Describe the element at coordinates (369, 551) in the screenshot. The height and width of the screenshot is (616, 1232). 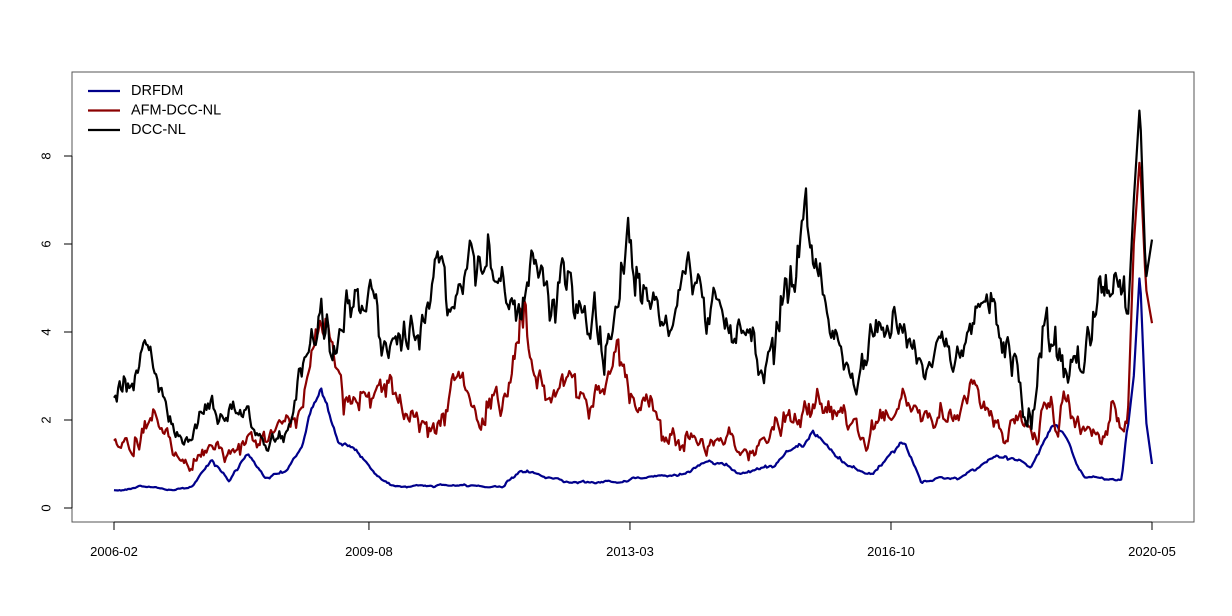
I see `x-tick-label: 2009-08` at that location.